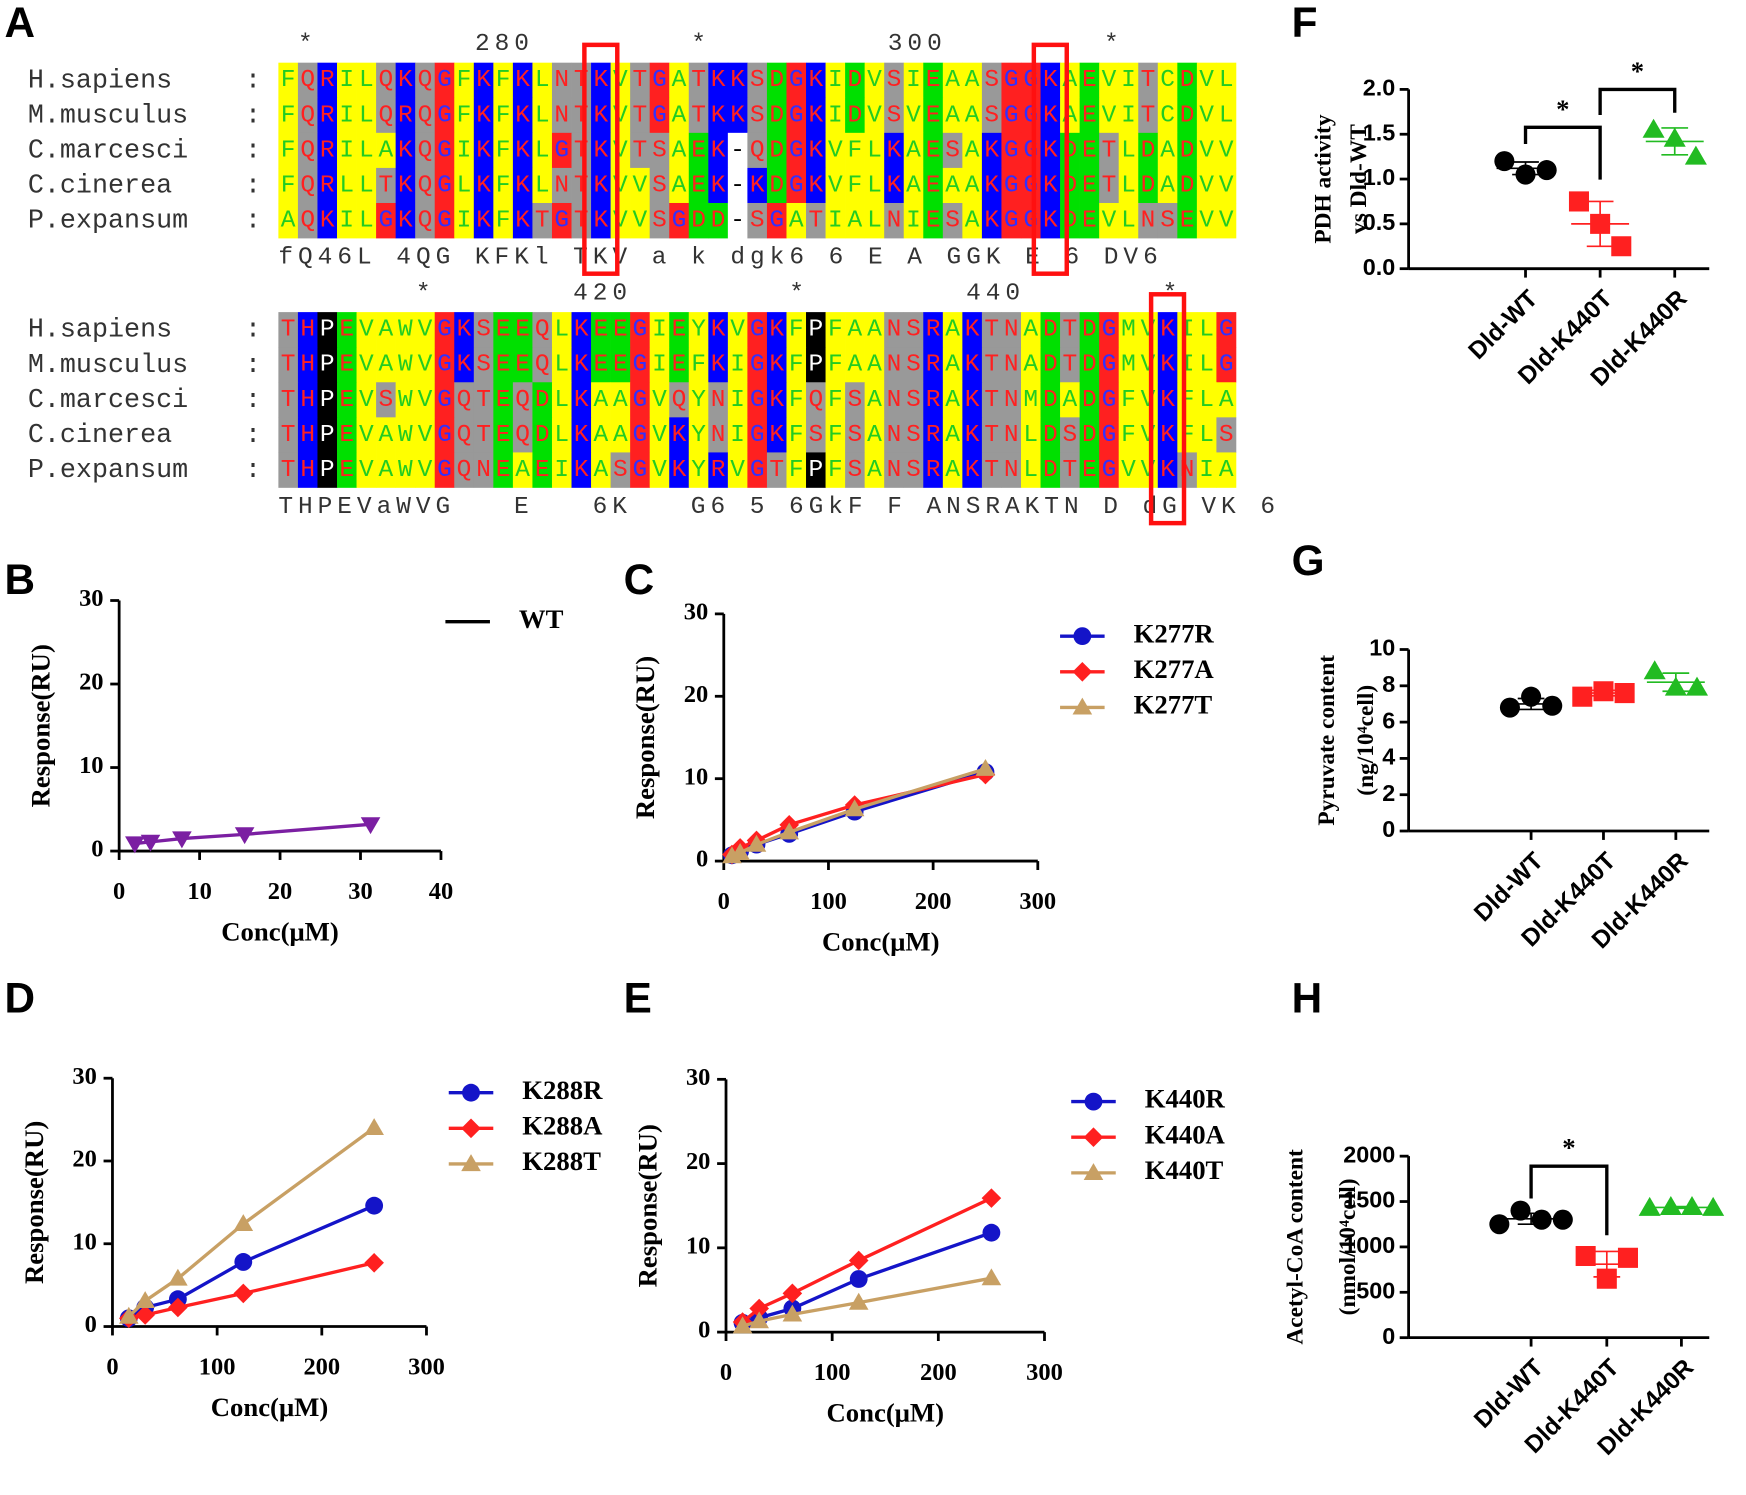  I want to click on y-axis-label: Pyruvate content, so click(1327, 740).